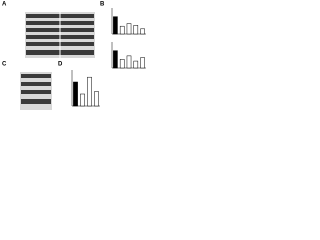  I want to click on panel-label: C, so click(4, 65).